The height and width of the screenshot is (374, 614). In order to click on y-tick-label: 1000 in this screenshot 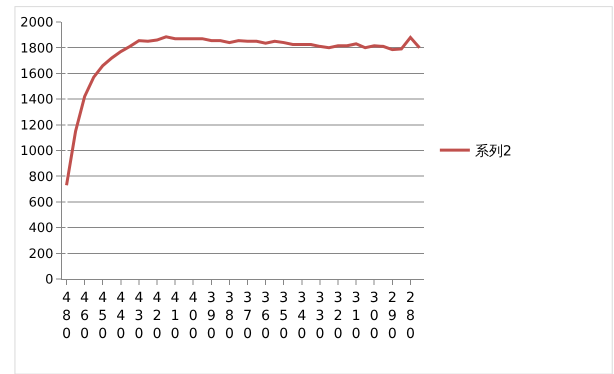, I will do `click(37, 152)`.